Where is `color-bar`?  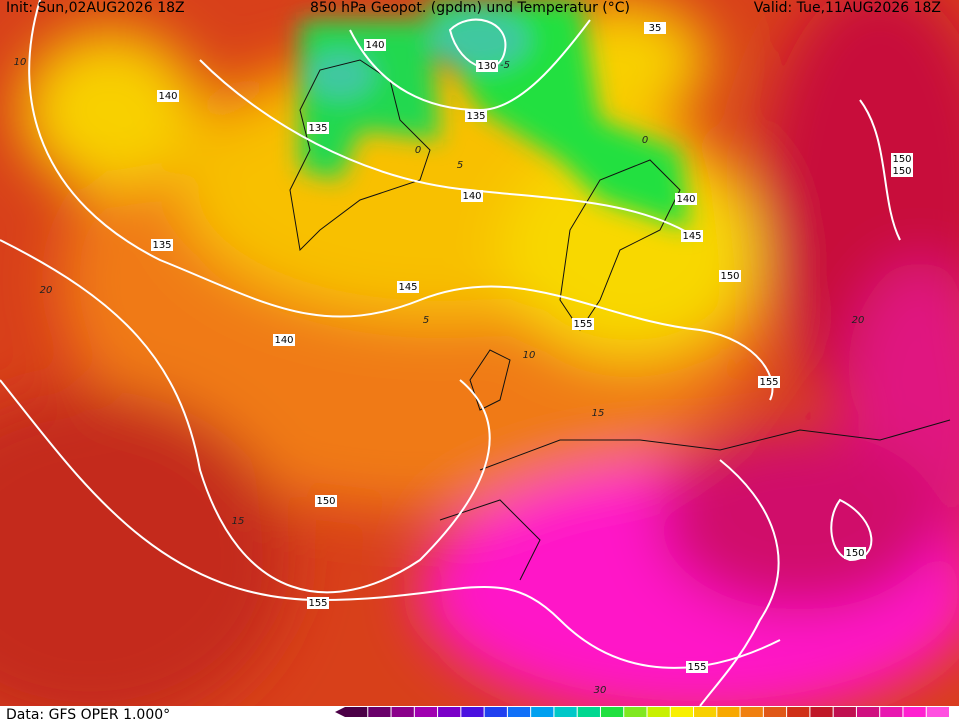
color-bar is located at coordinates (642, 712).